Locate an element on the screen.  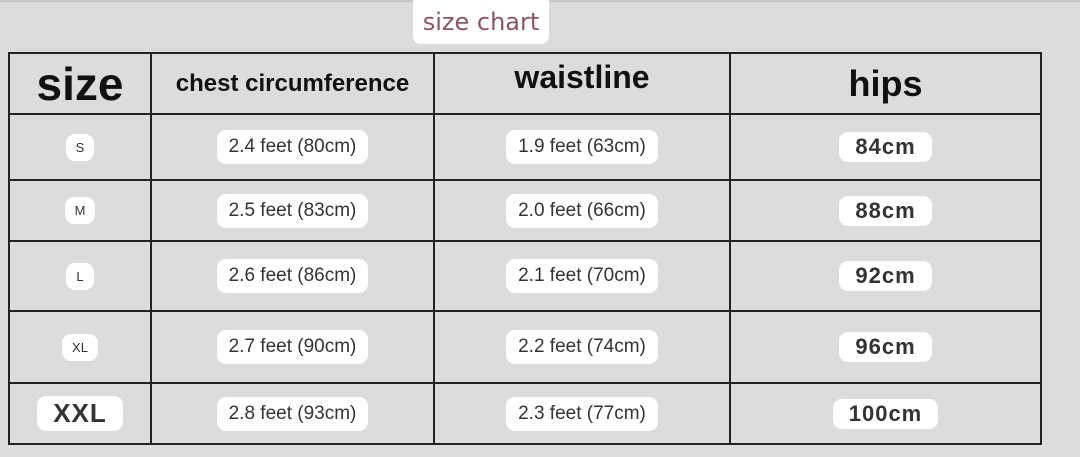
cell-value-chest: 2.7 feet (90cm) is located at coordinates (292, 347).